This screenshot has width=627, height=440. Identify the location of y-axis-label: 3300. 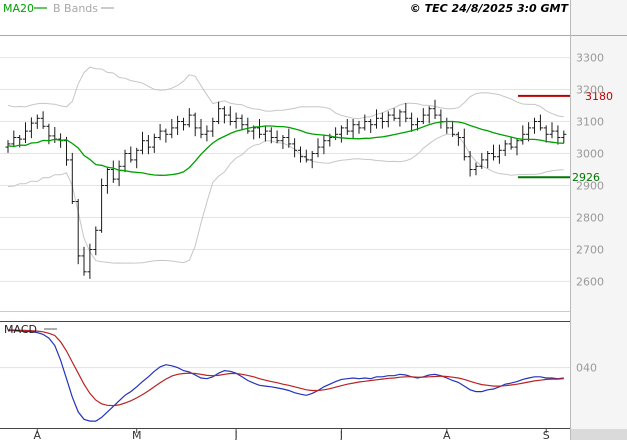
(590, 58).